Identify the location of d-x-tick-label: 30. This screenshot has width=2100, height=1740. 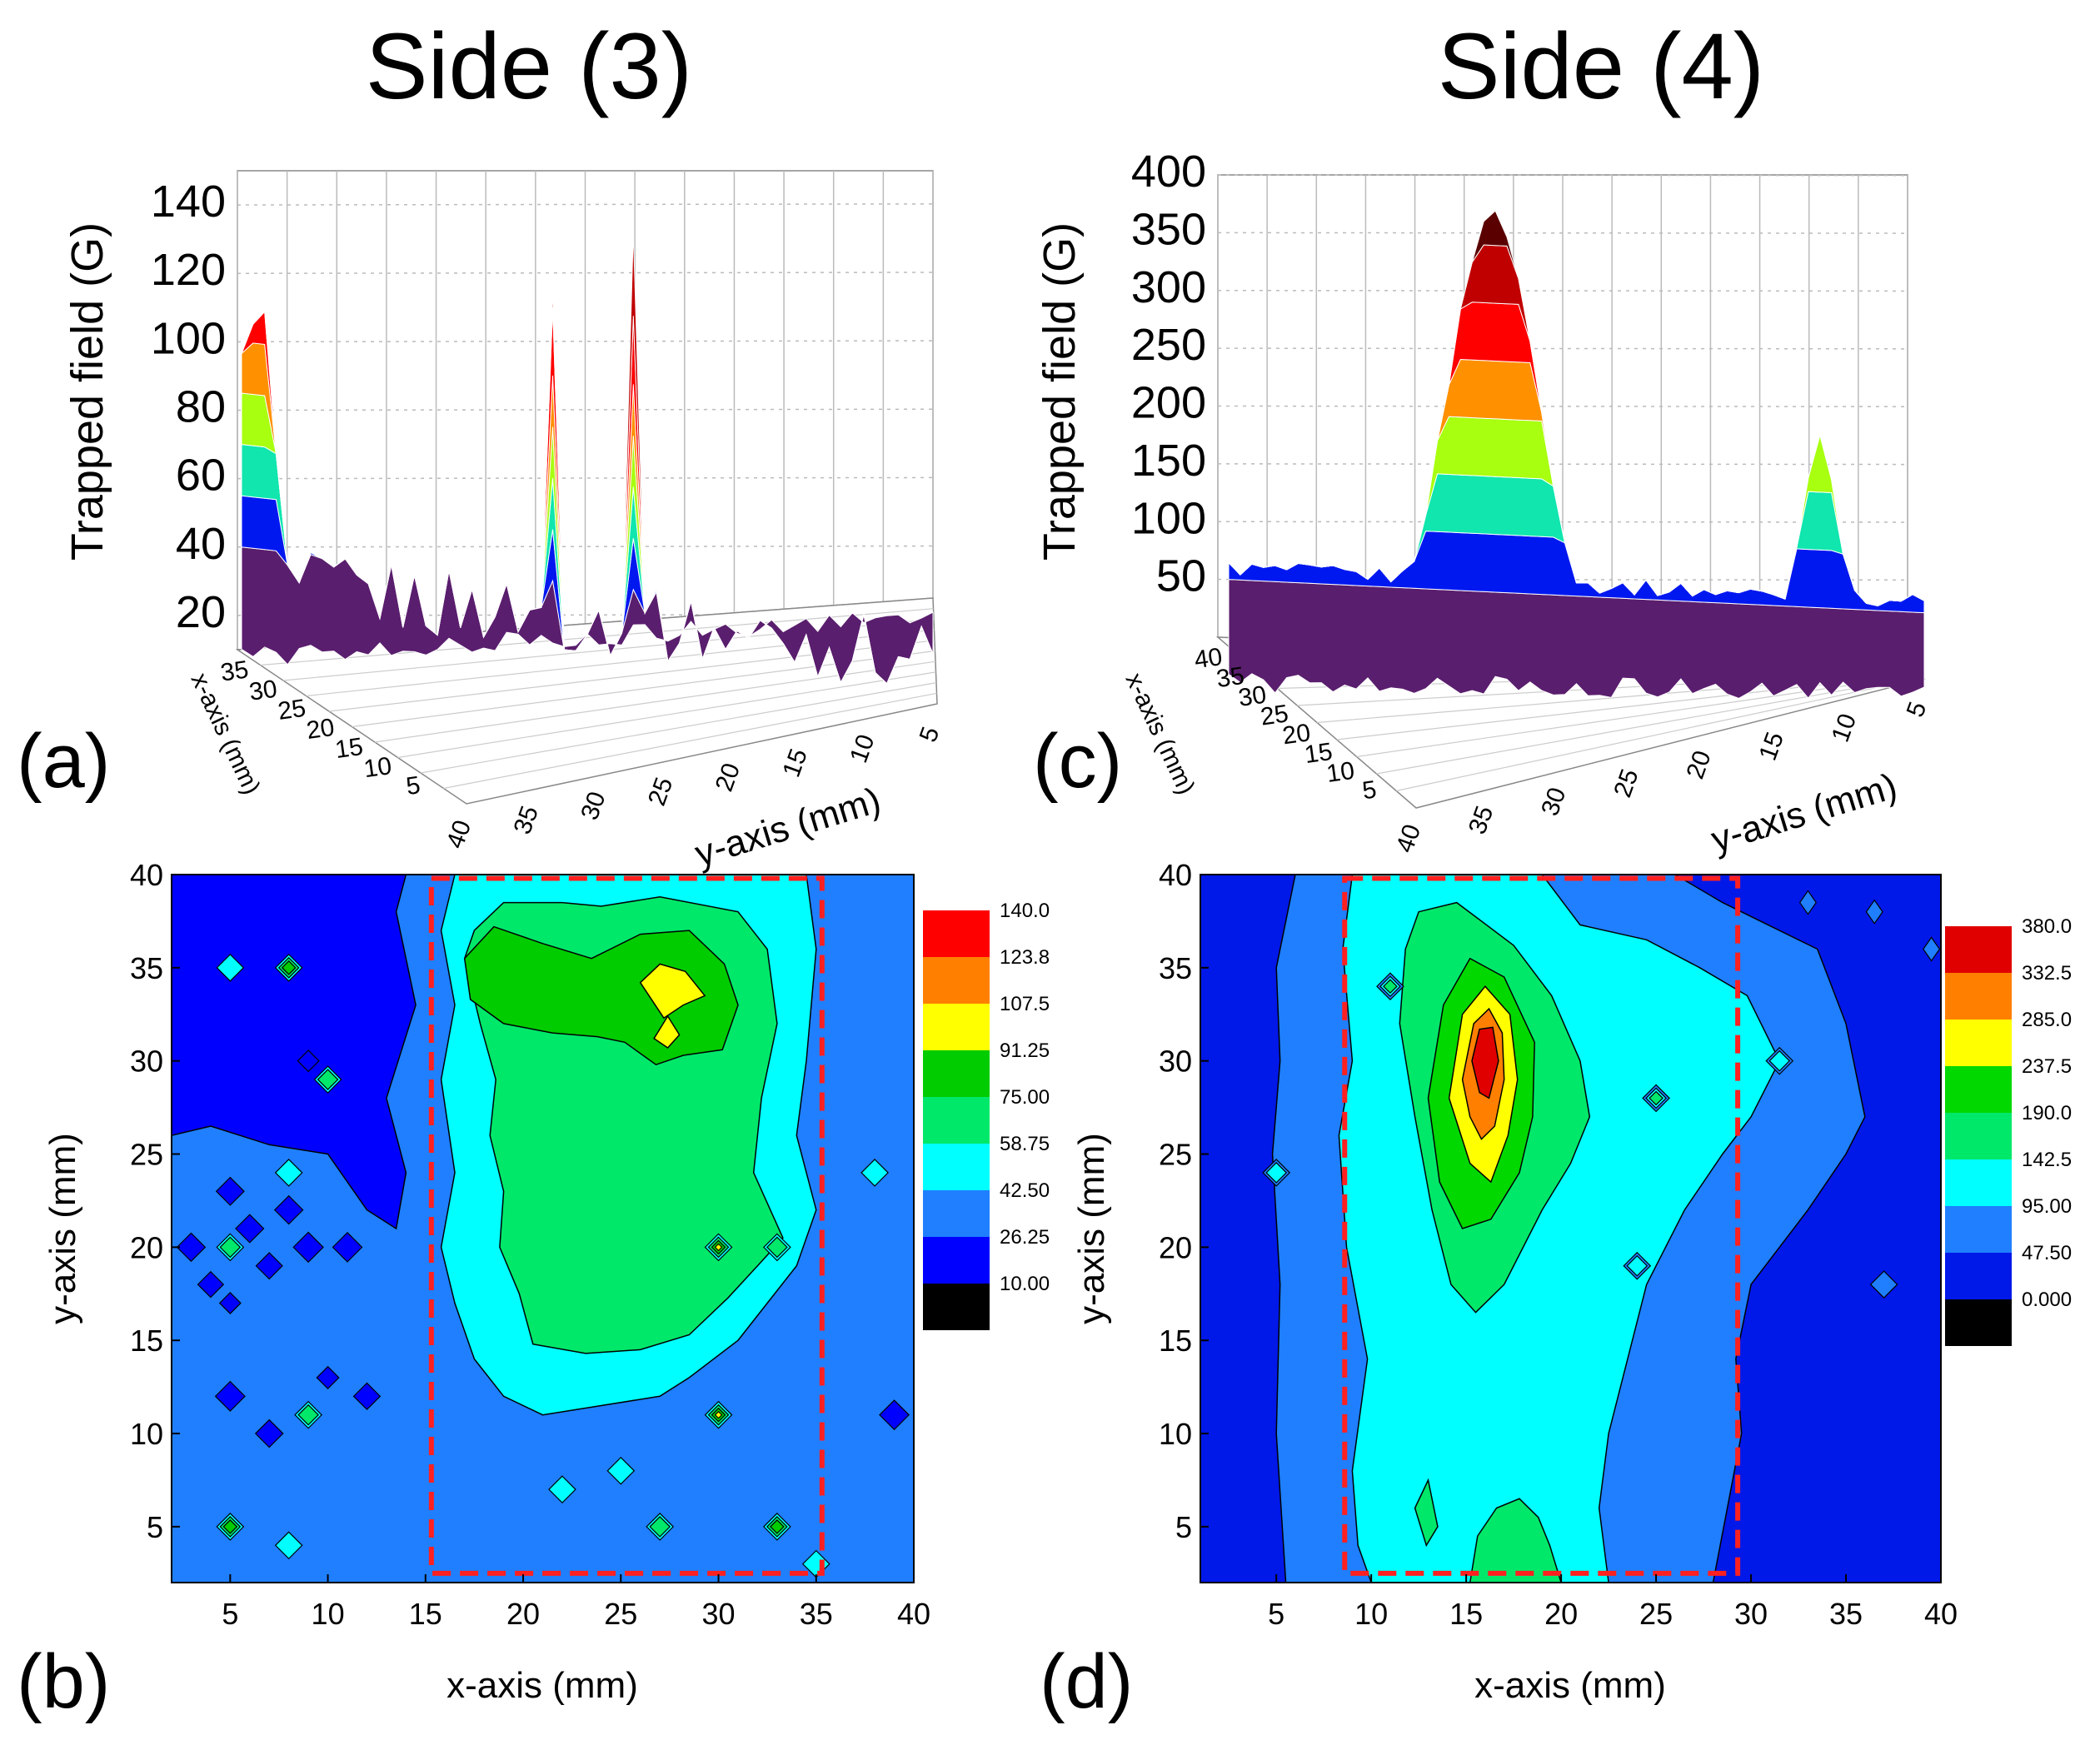
(1751, 1614).